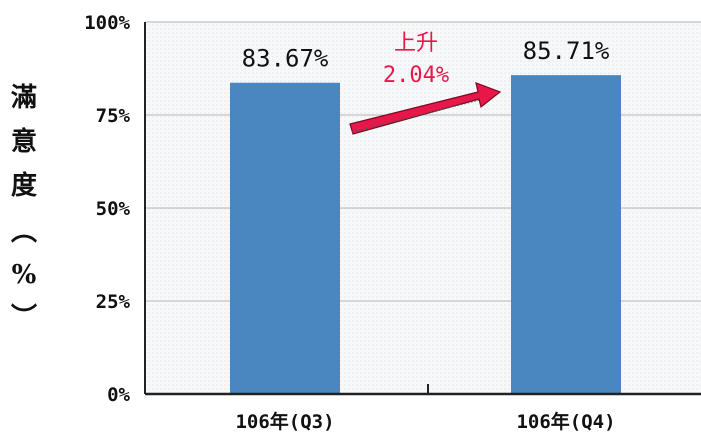 Image resolution: width=701 pixels, height=437 pixels. I want to click on data-labels: 83.67% 85.71%, so click(426, 55).